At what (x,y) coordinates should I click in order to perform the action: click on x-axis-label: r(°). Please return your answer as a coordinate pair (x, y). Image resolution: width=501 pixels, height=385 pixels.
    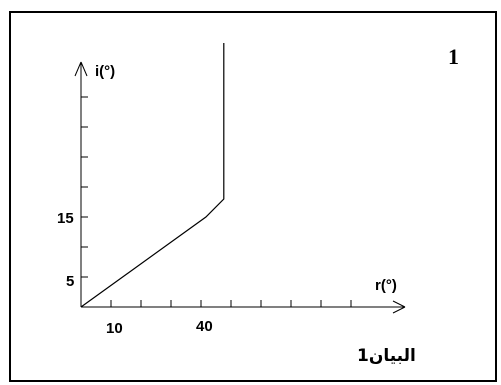
    Looking at the image, I should click on (386, 285).